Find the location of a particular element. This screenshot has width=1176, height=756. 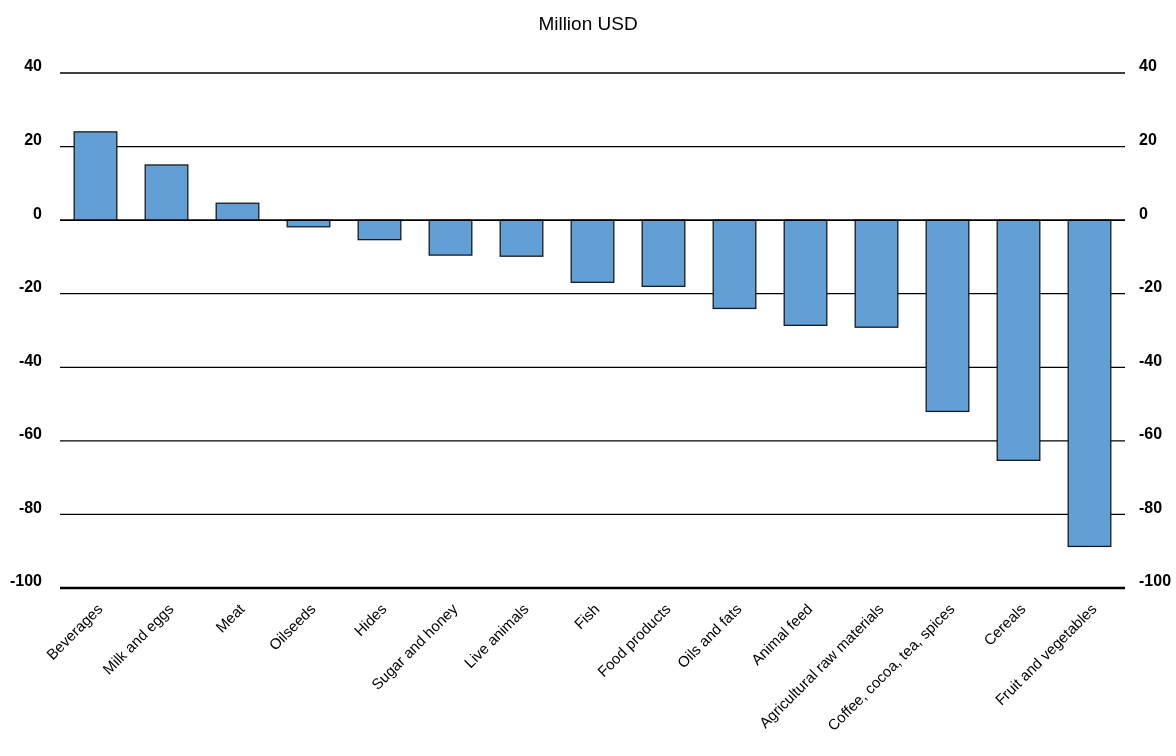

y2-tick-label: -80 is located at coordinates (1151, 507).